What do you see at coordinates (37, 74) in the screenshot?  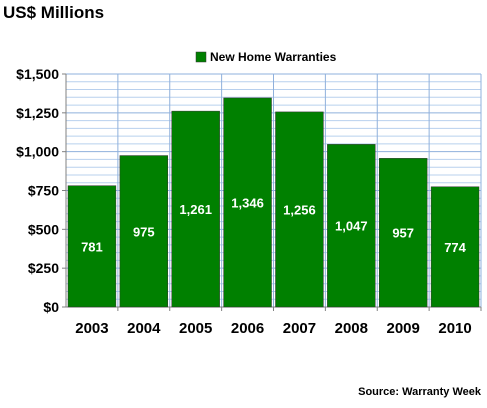 I see `y-tick-label: $1,500` at bounding box center [37, 74].